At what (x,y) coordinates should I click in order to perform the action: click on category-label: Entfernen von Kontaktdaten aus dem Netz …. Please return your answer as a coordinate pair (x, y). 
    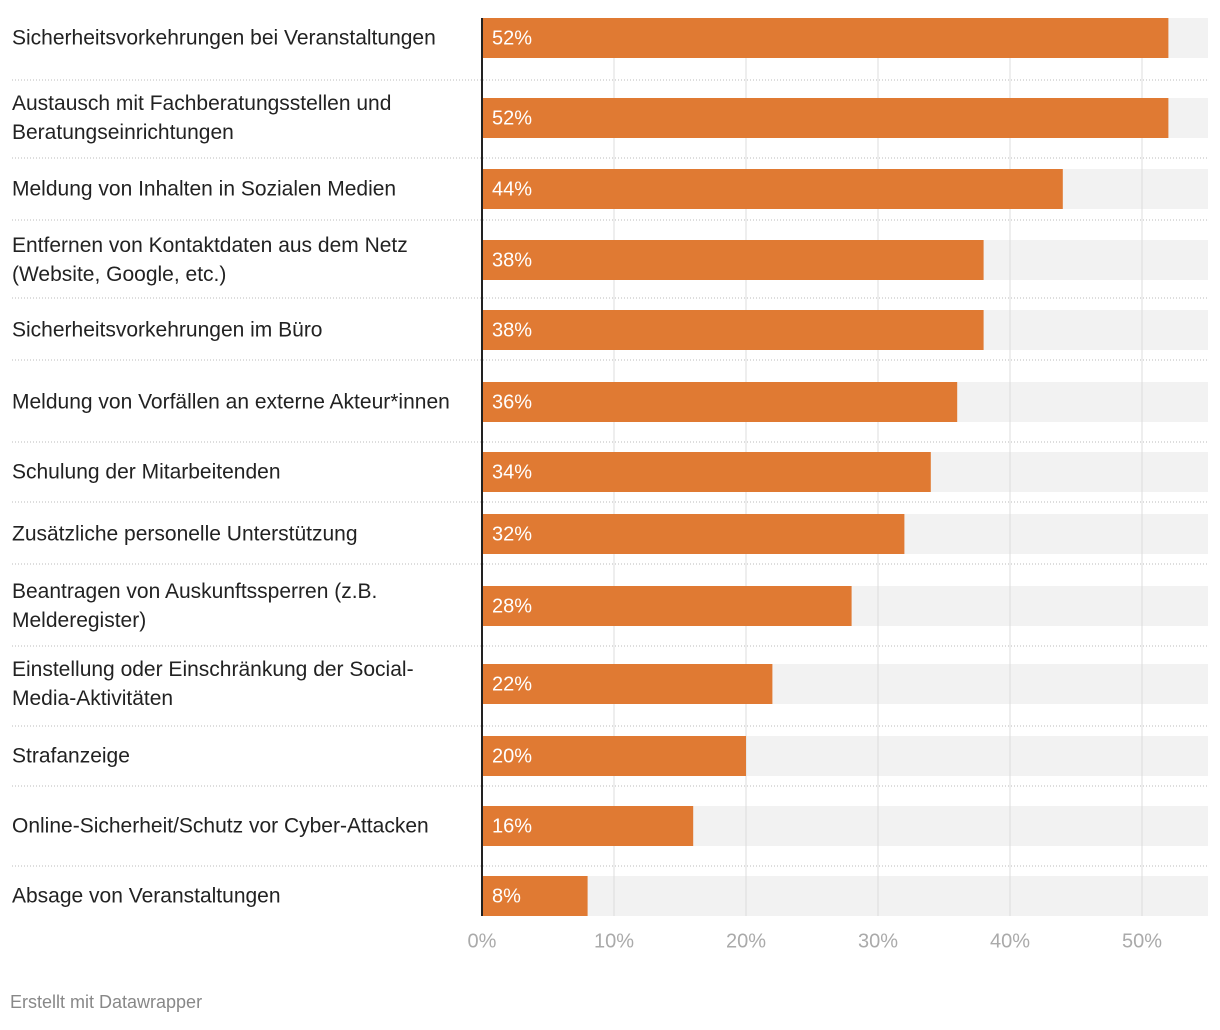
    Looking at the image, I should click on (210, 260).